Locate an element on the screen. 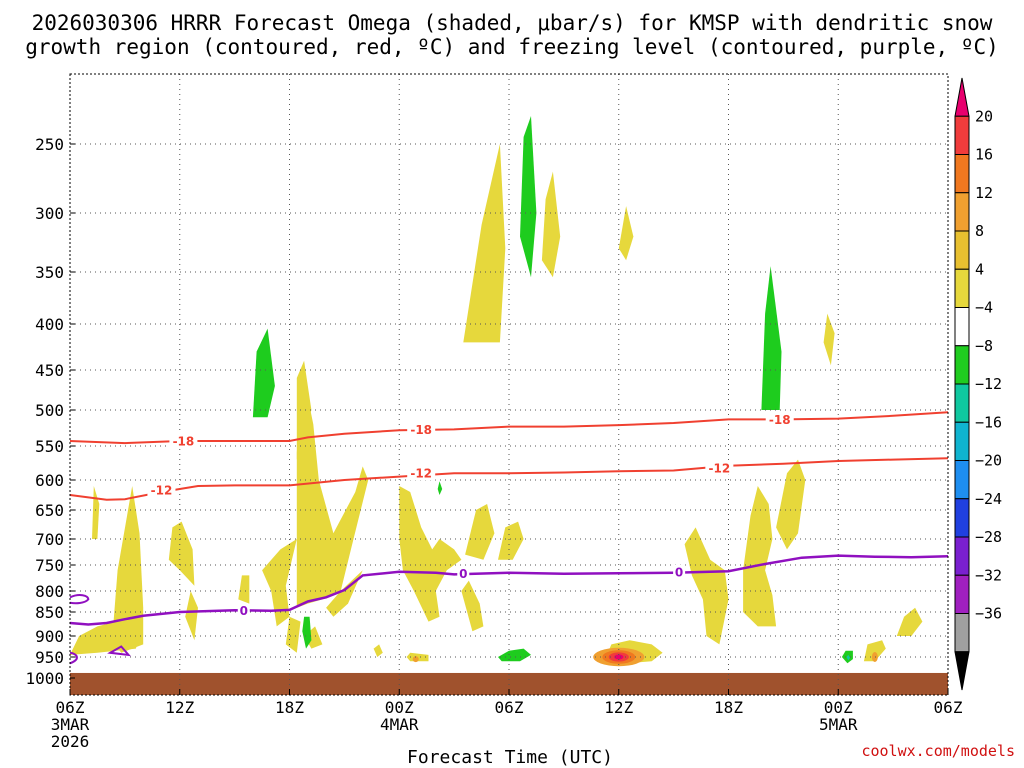  contour-label-minus18-1: -18 is located at coordinates (421, 430).